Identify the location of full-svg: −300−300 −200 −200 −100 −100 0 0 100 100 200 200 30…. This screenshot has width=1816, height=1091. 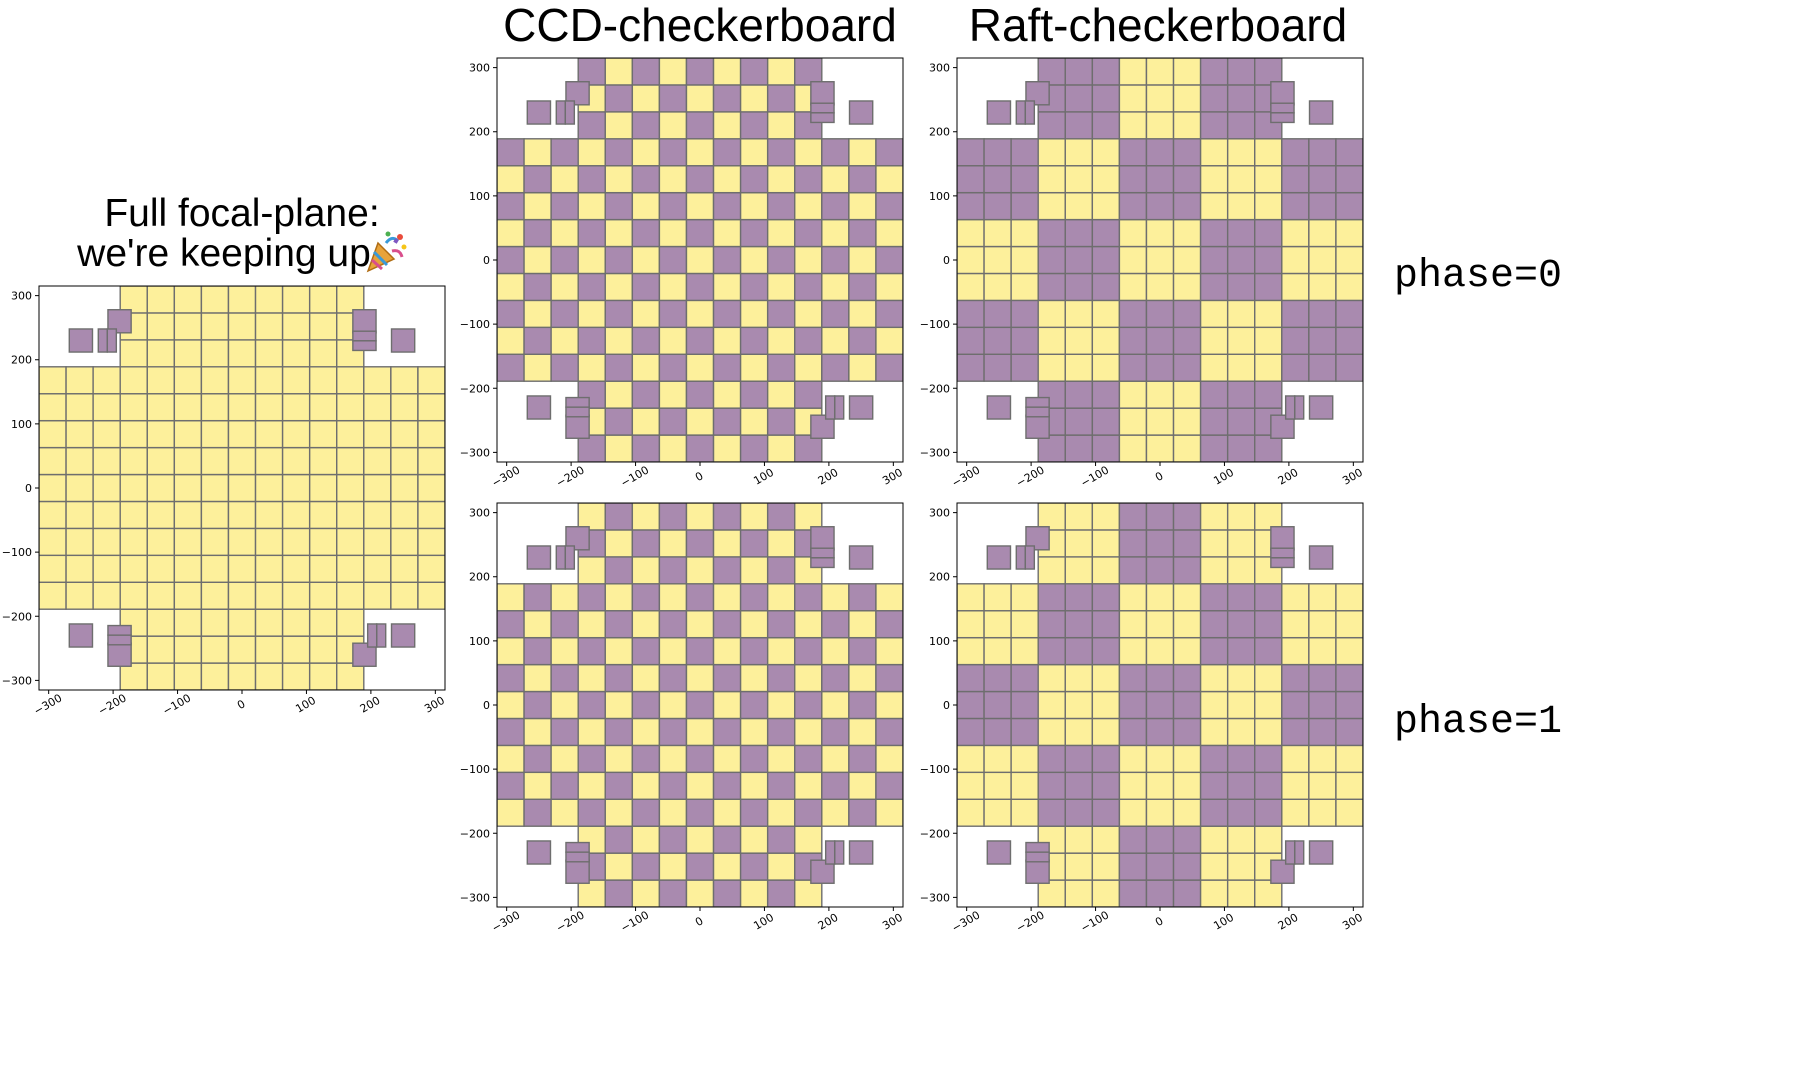
(224, 501).